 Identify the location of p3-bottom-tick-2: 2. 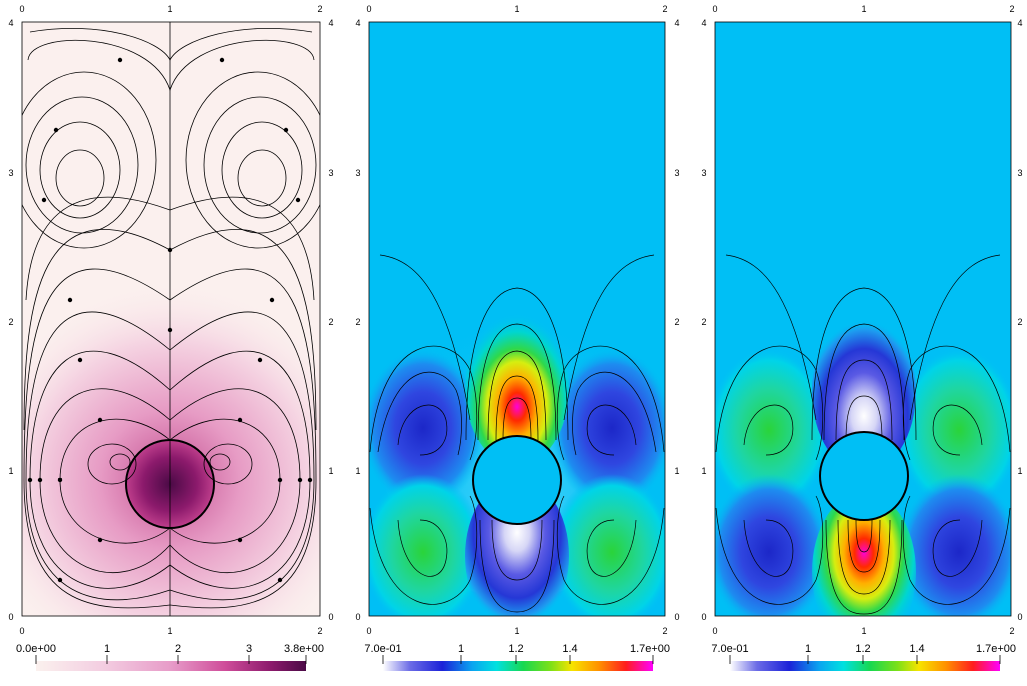
(1011, 631).